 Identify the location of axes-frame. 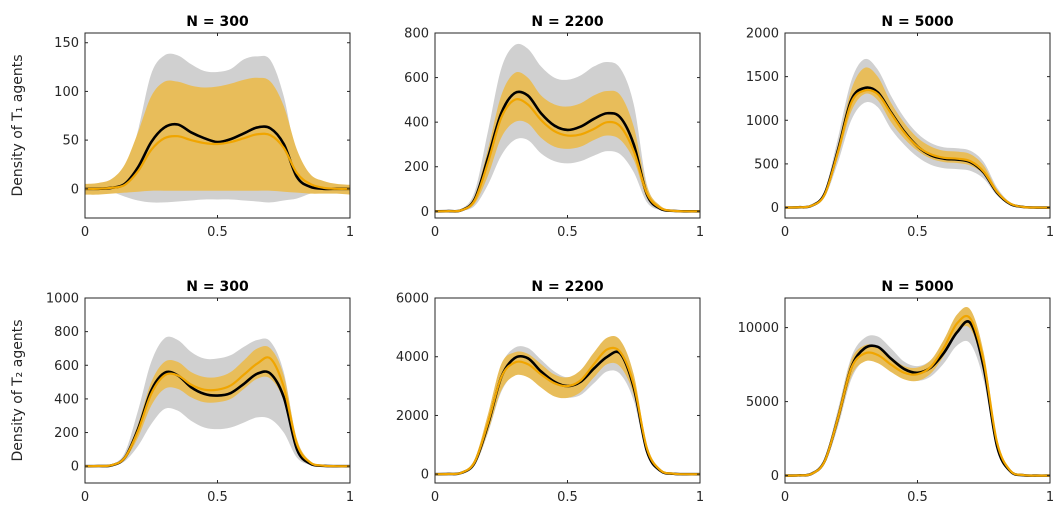
(917, 390).